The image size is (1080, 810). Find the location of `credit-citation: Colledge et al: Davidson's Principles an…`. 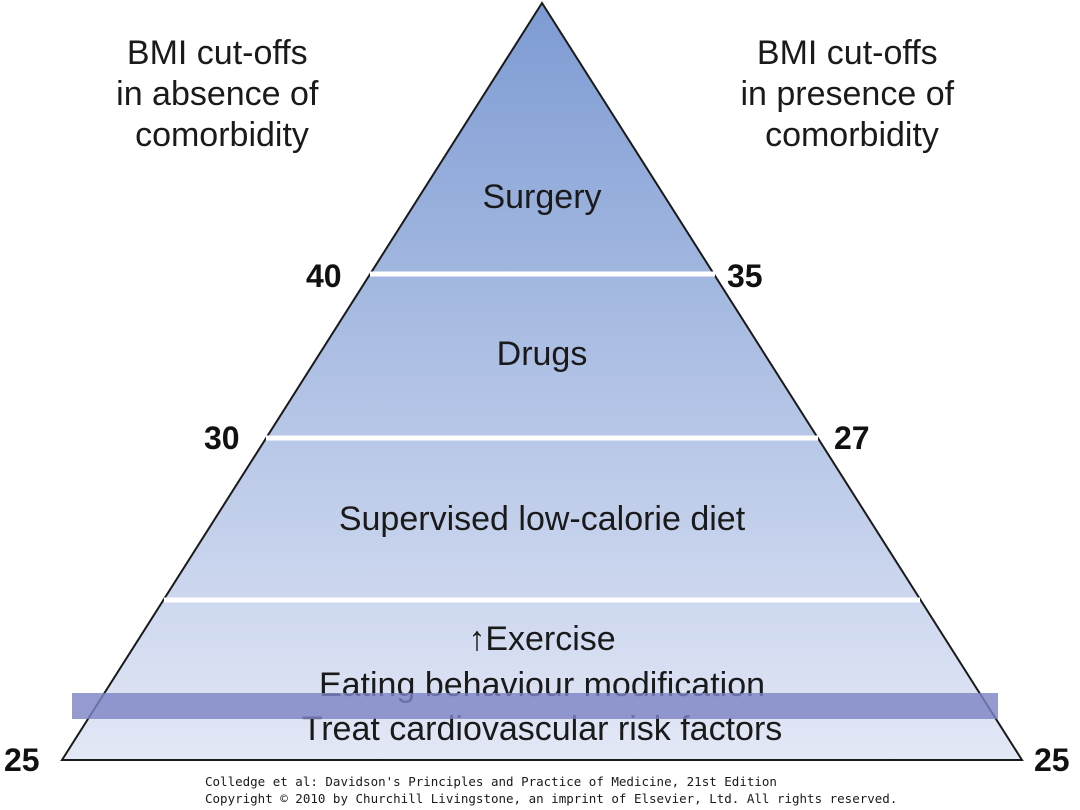

credit-citation: Colledge et al: Davidson's Principles an… is located at coordinates (491, 781).